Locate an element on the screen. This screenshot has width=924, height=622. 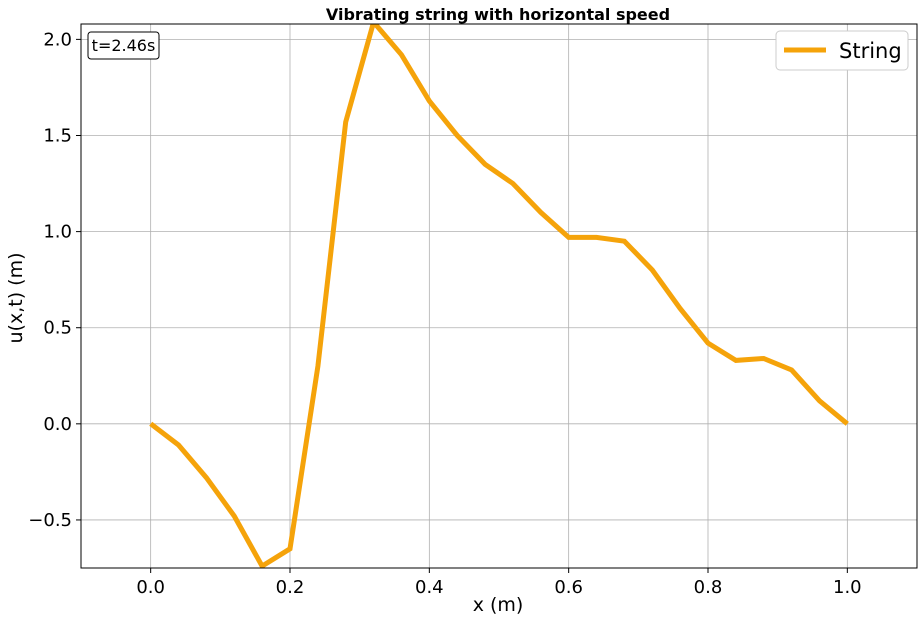
x-tick-label: 0.2 is located at coordinates (290, 587).